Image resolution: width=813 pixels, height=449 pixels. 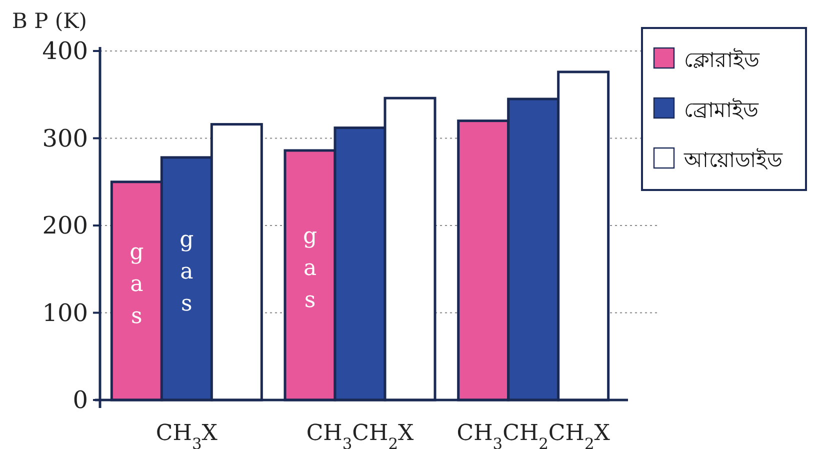 I want to click on legend-label: ব্রোমাইড, so click(x=721, y=110).